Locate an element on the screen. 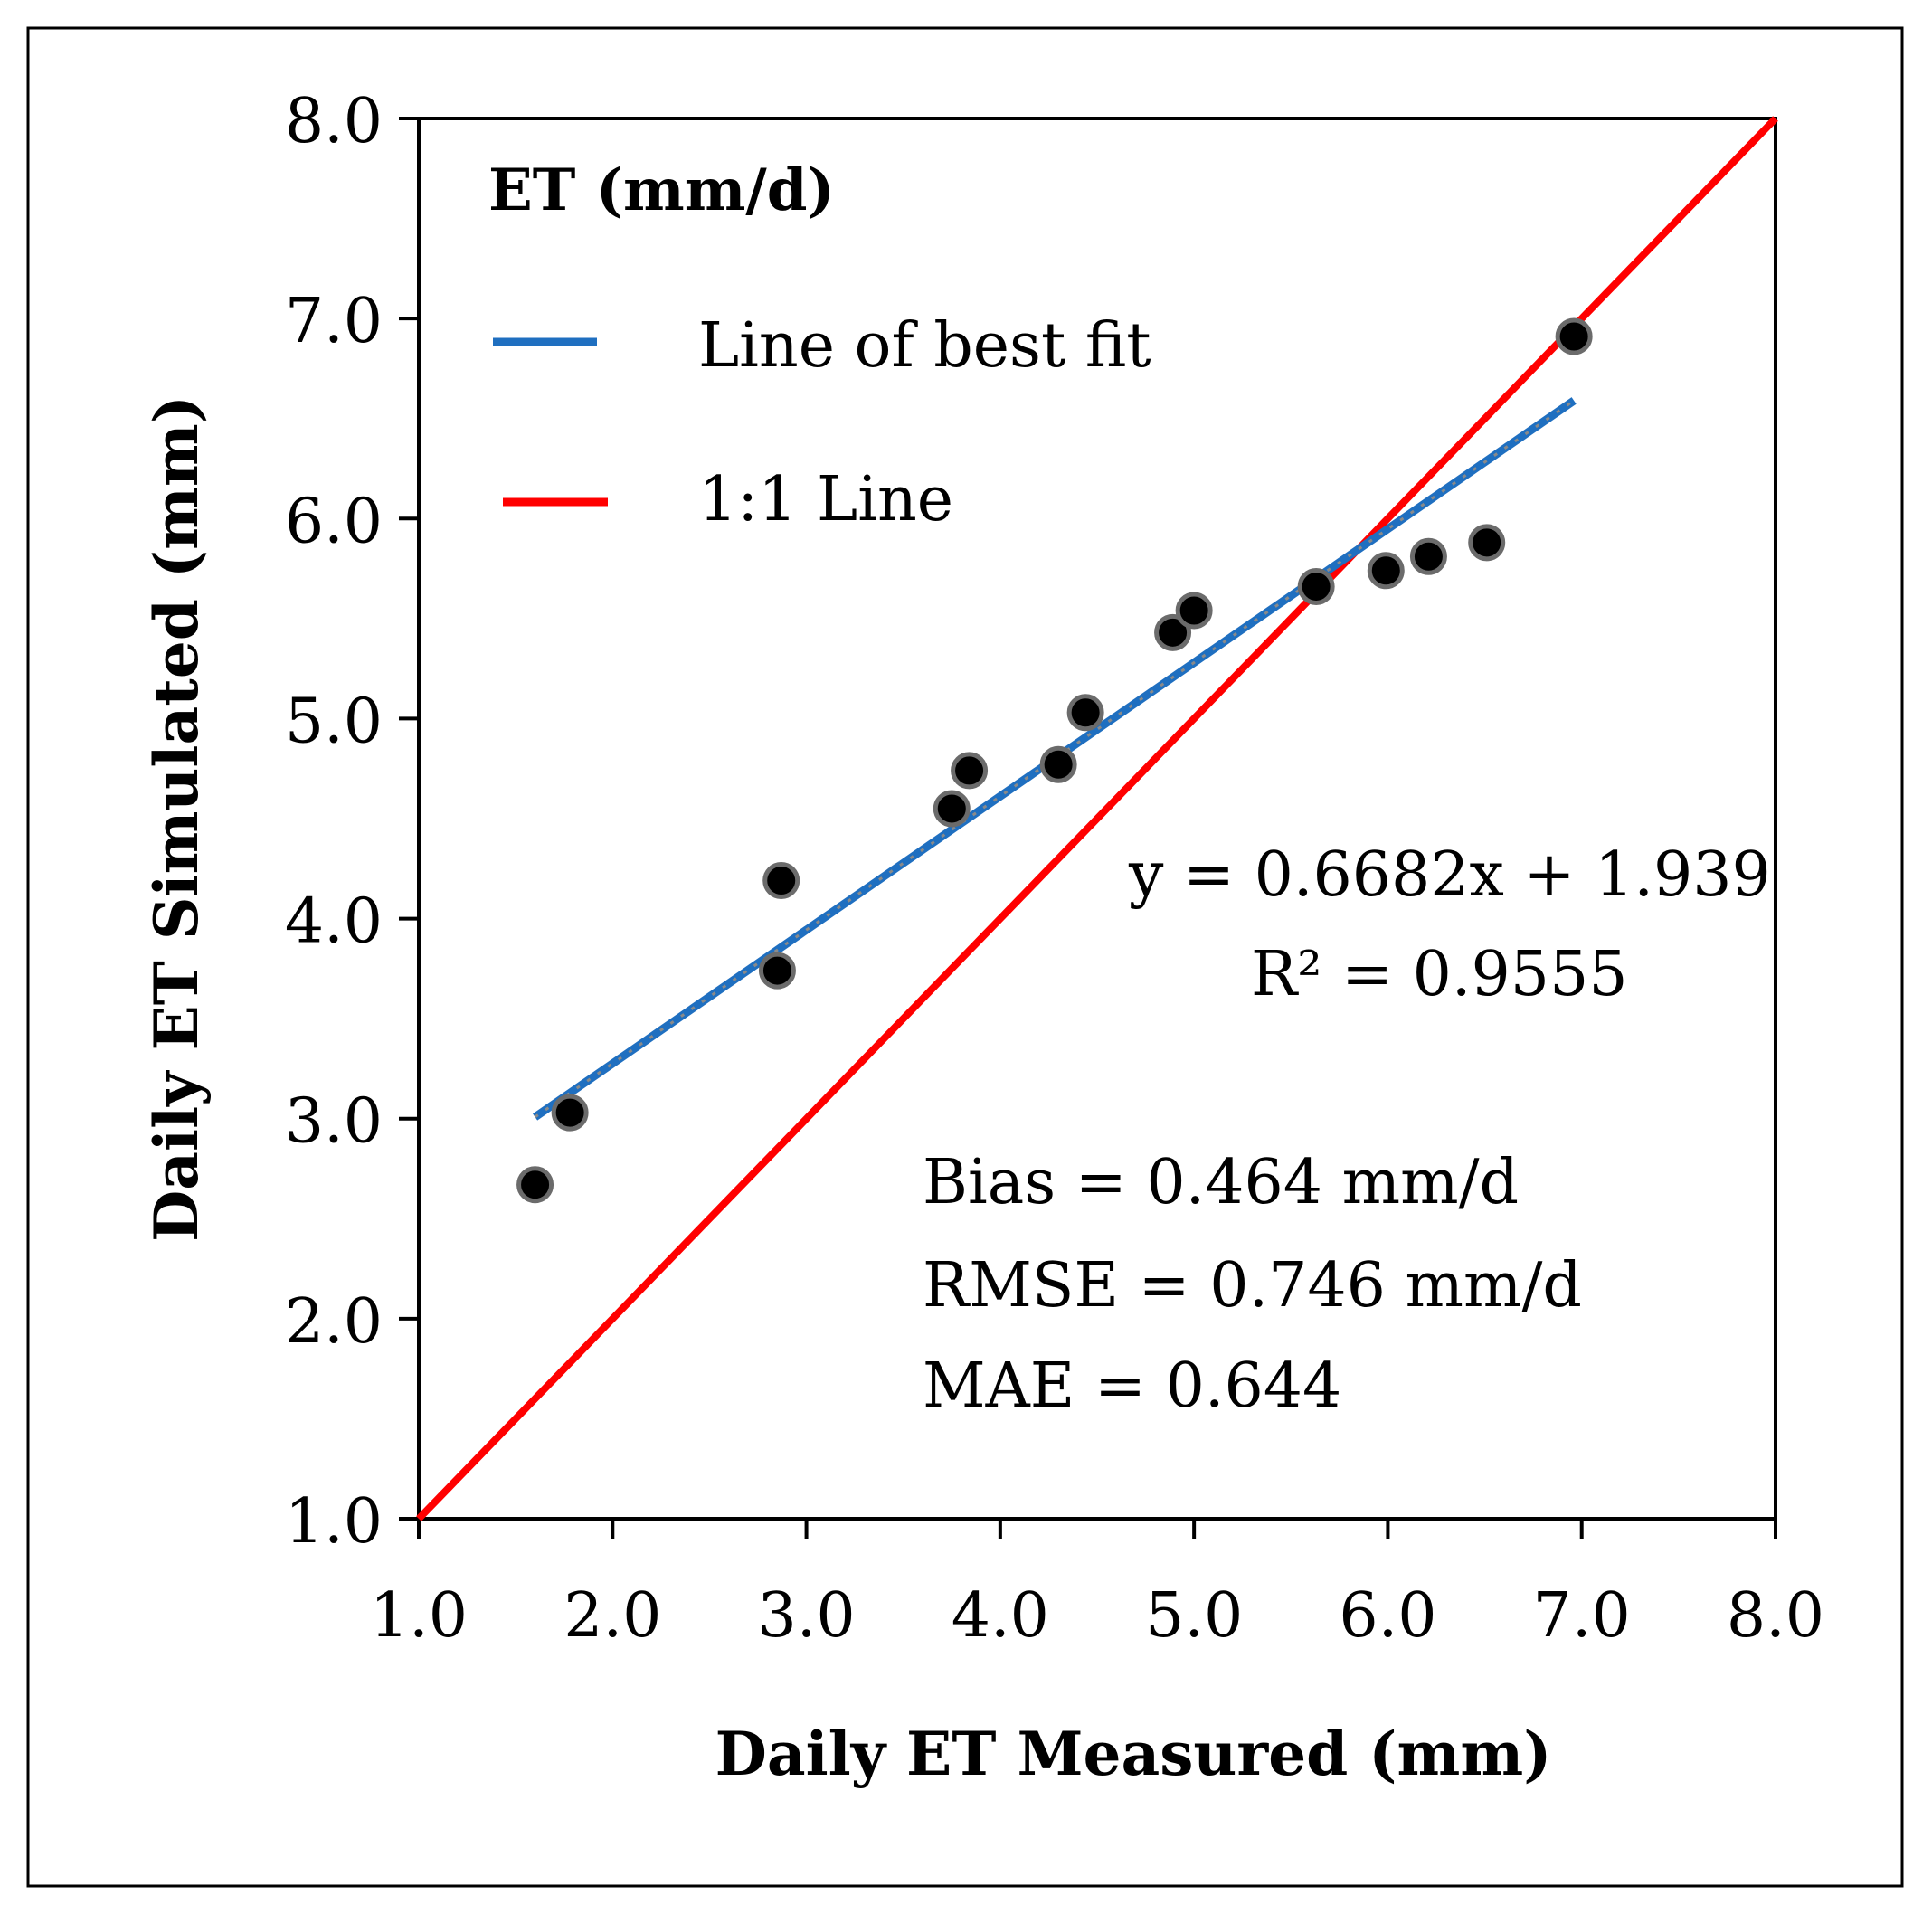 The width and height of the screenshot is (1932, 1914). panel-title: ET (mm/d) is located at coordinates (662, 190).